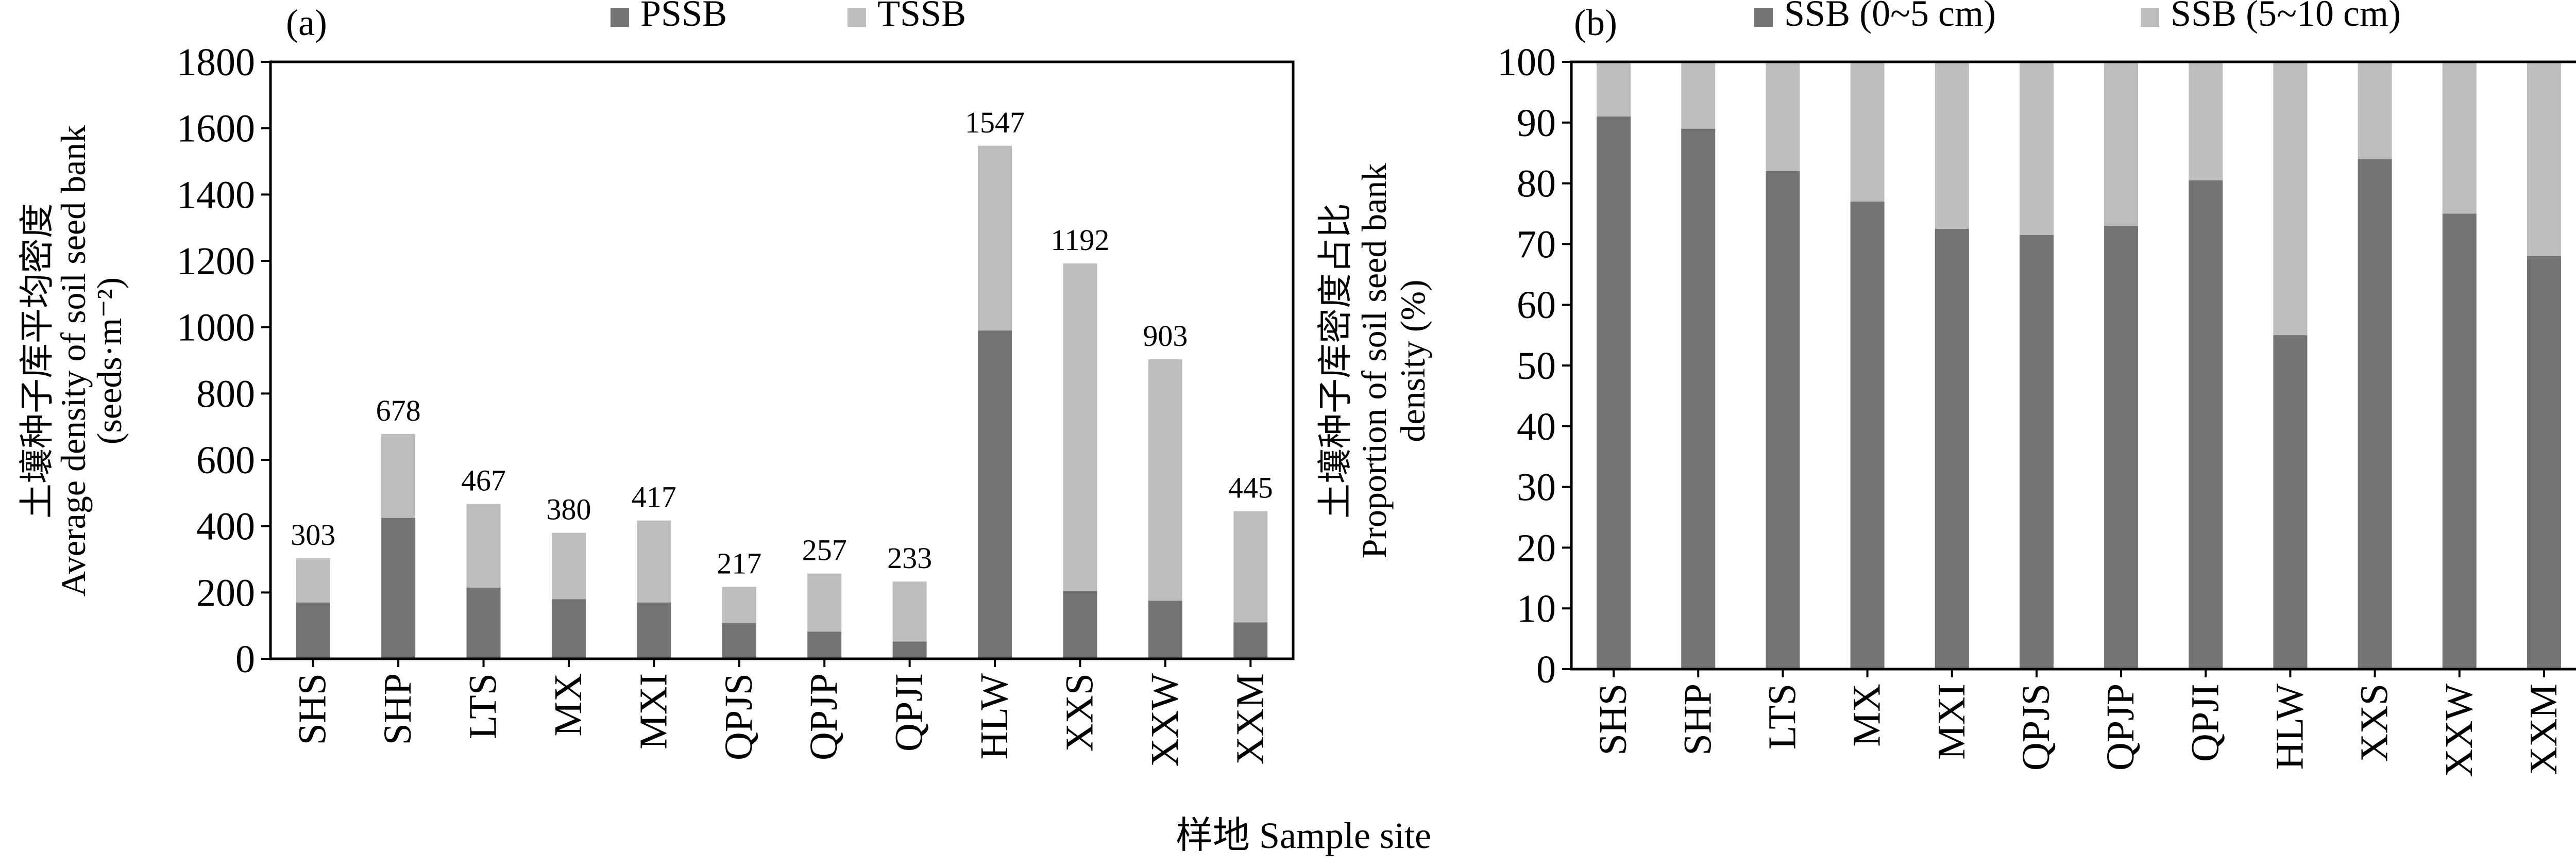  What do you see at coordinates (37, 361) in the screenshot?
I see `y-axis-label-line1: 土壤种子库平均密度` at bounding box center [37, 361].